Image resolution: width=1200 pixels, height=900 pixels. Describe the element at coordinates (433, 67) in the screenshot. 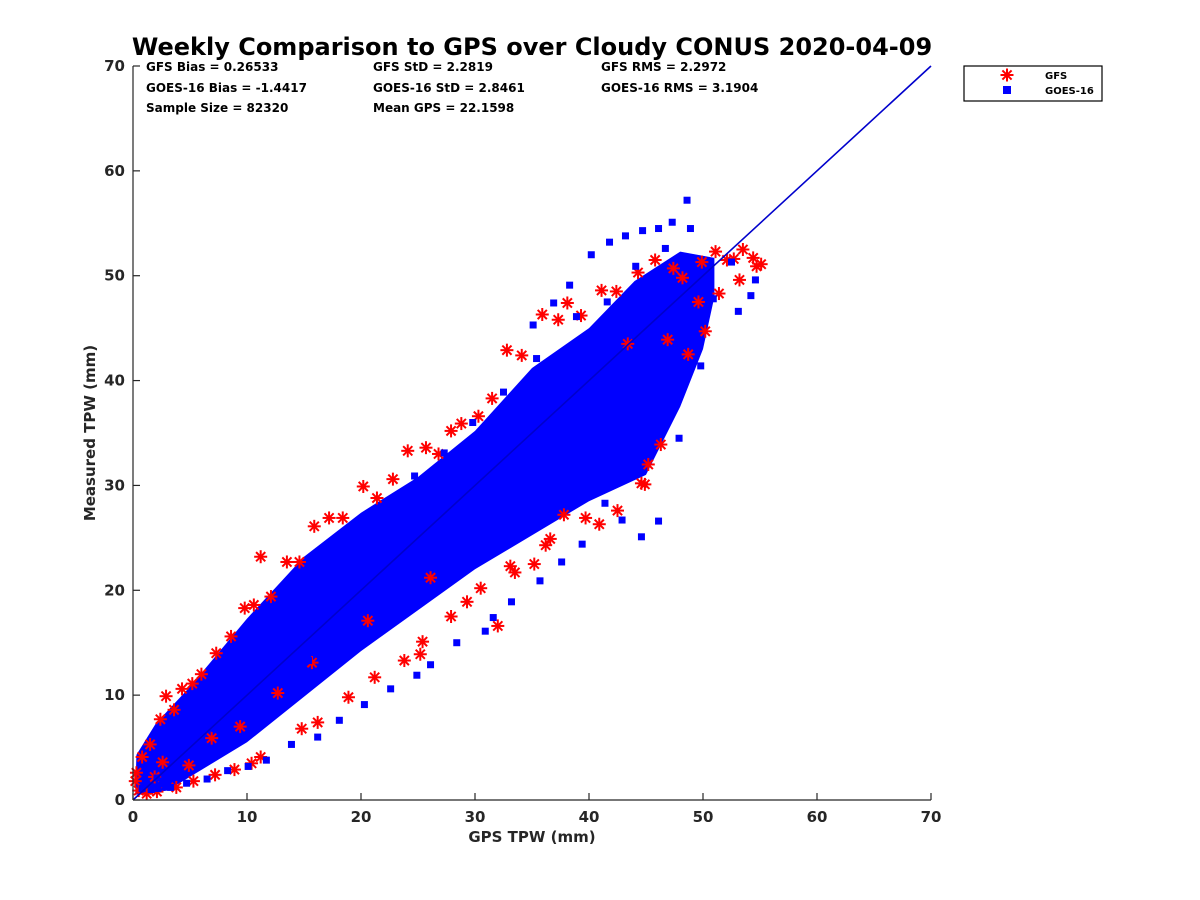

I see `stat-gfs-std: GFS StD = 2.2819` at that location.